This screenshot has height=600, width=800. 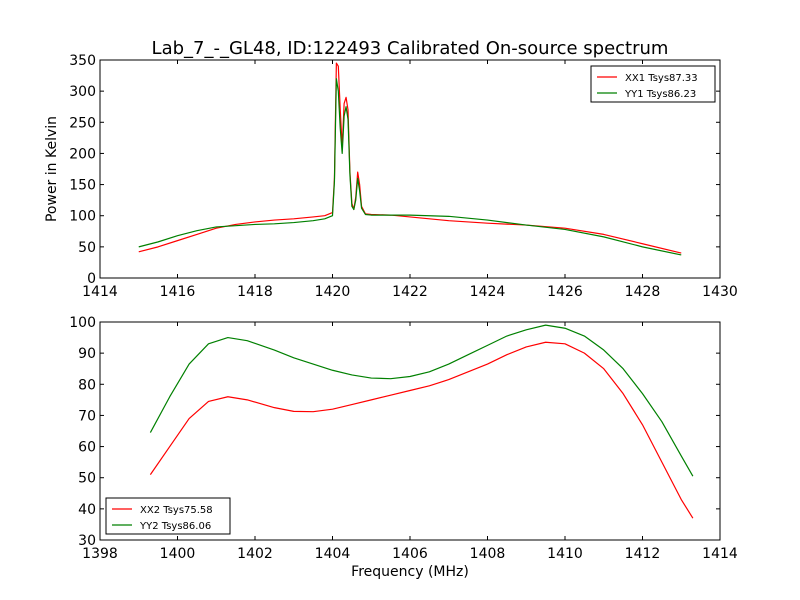 I want to click on legend-1: XX2 Tsys75.58 YY2 Tsys86.06, so click(x=168, y=516).